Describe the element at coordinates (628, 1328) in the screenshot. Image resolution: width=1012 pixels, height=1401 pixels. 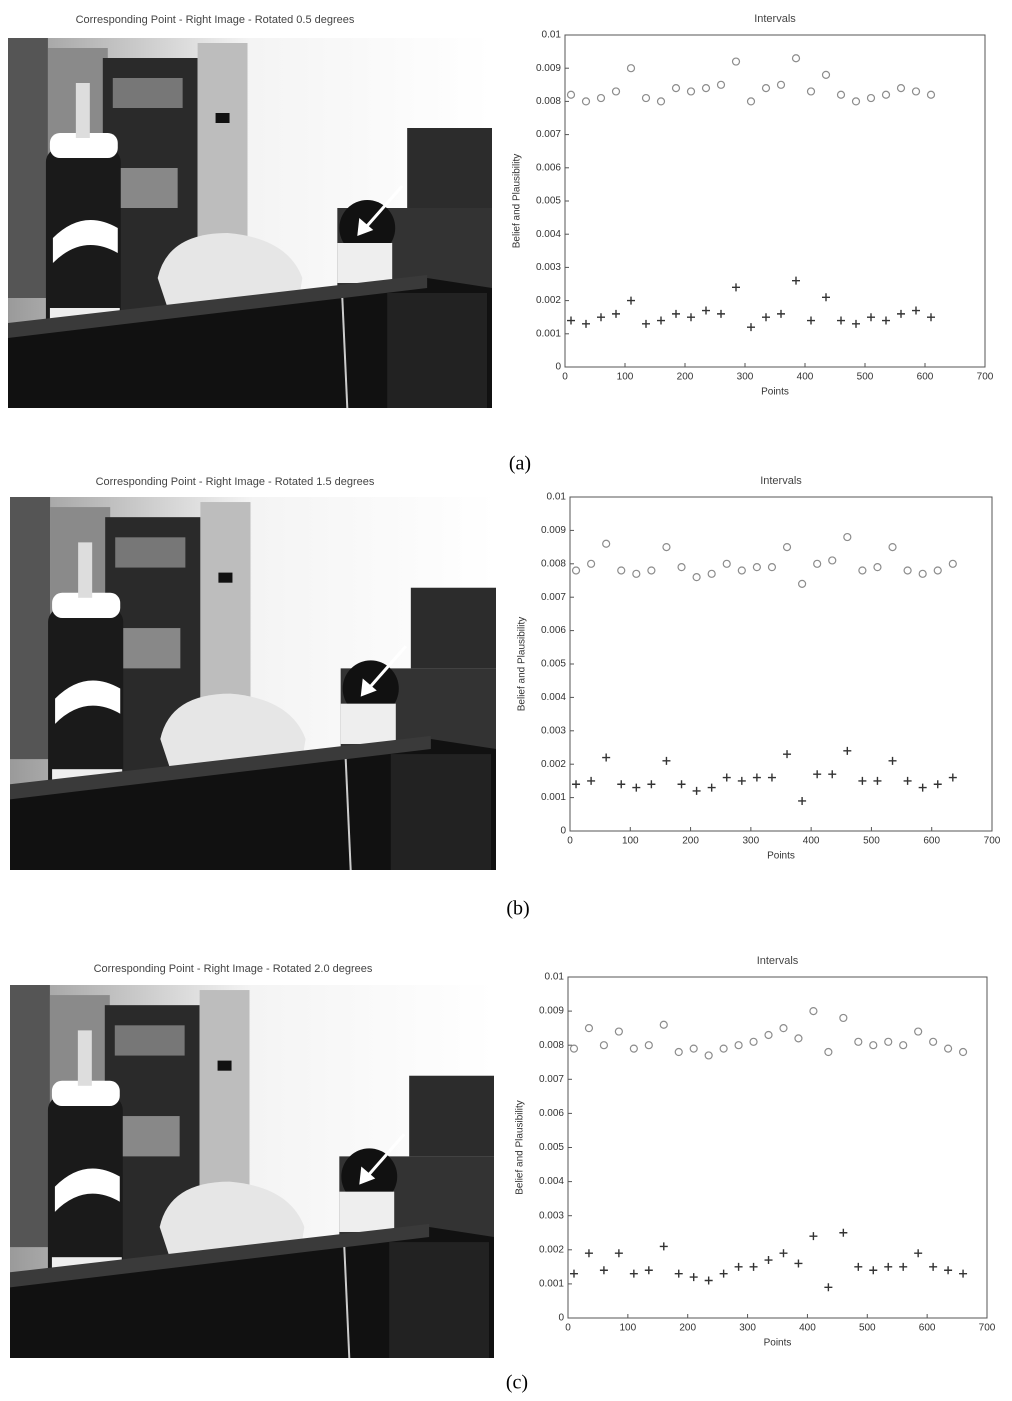
I see `x-tick-label: 100` at that location.